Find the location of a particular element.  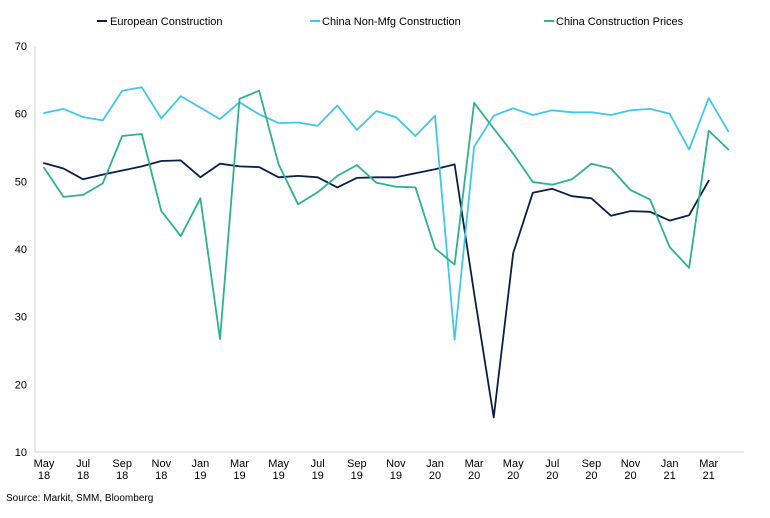

legend-entry-china-construction-prices: China Construction Prices is located at coordinates (614, 22).